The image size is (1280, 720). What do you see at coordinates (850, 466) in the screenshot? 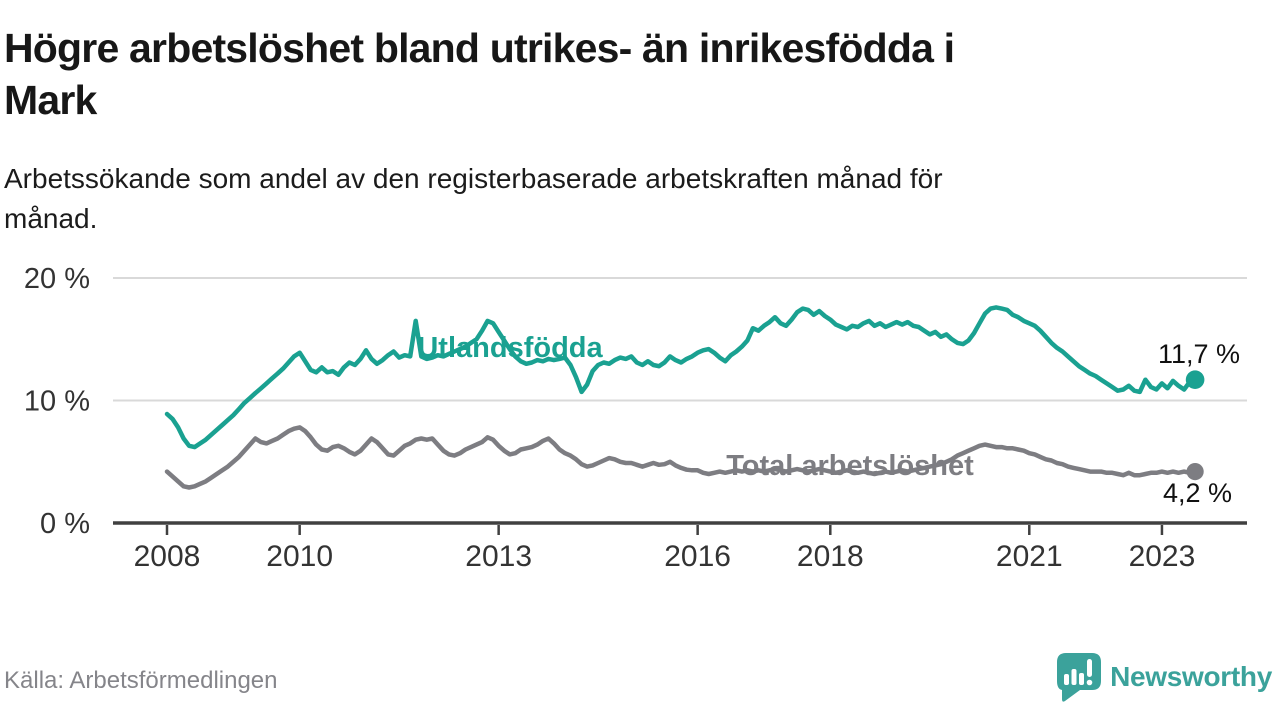
I see `series-label-total-arbetsloshet: Total arbetslöshet` at bounding box center [850, 466].